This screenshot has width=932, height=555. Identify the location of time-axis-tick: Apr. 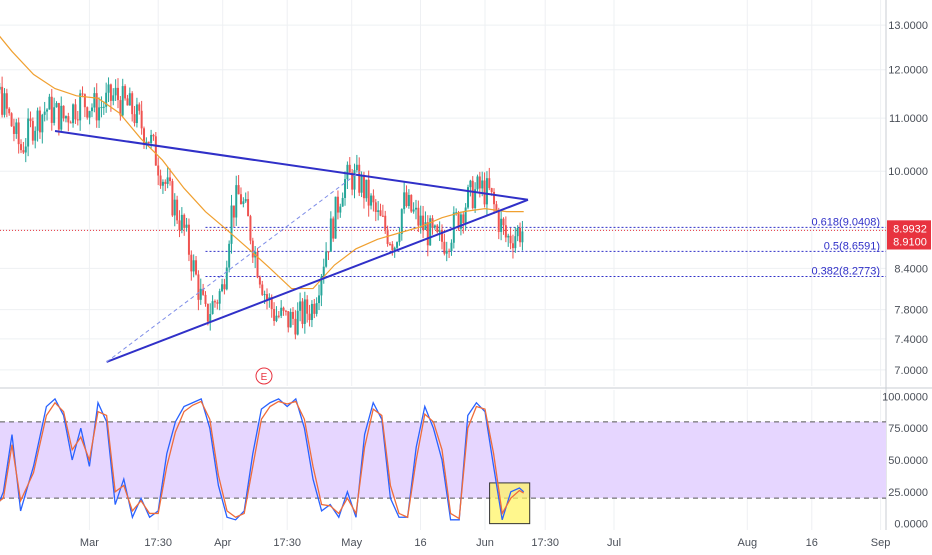
(222, 543).